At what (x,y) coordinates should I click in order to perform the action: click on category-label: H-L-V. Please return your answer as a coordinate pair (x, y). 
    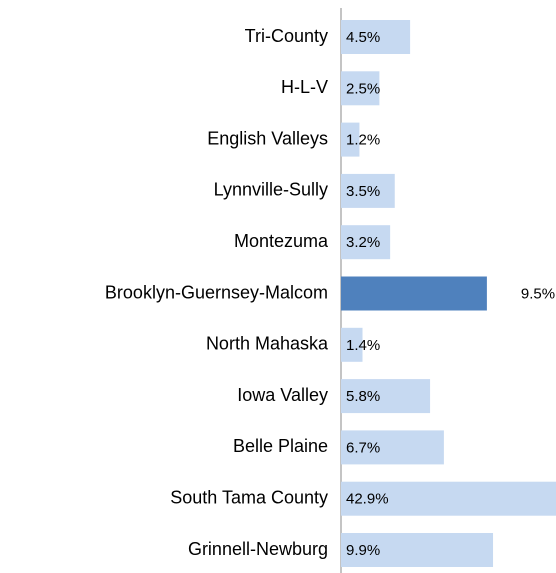
    Looking at the image, I should click on (304, 87).